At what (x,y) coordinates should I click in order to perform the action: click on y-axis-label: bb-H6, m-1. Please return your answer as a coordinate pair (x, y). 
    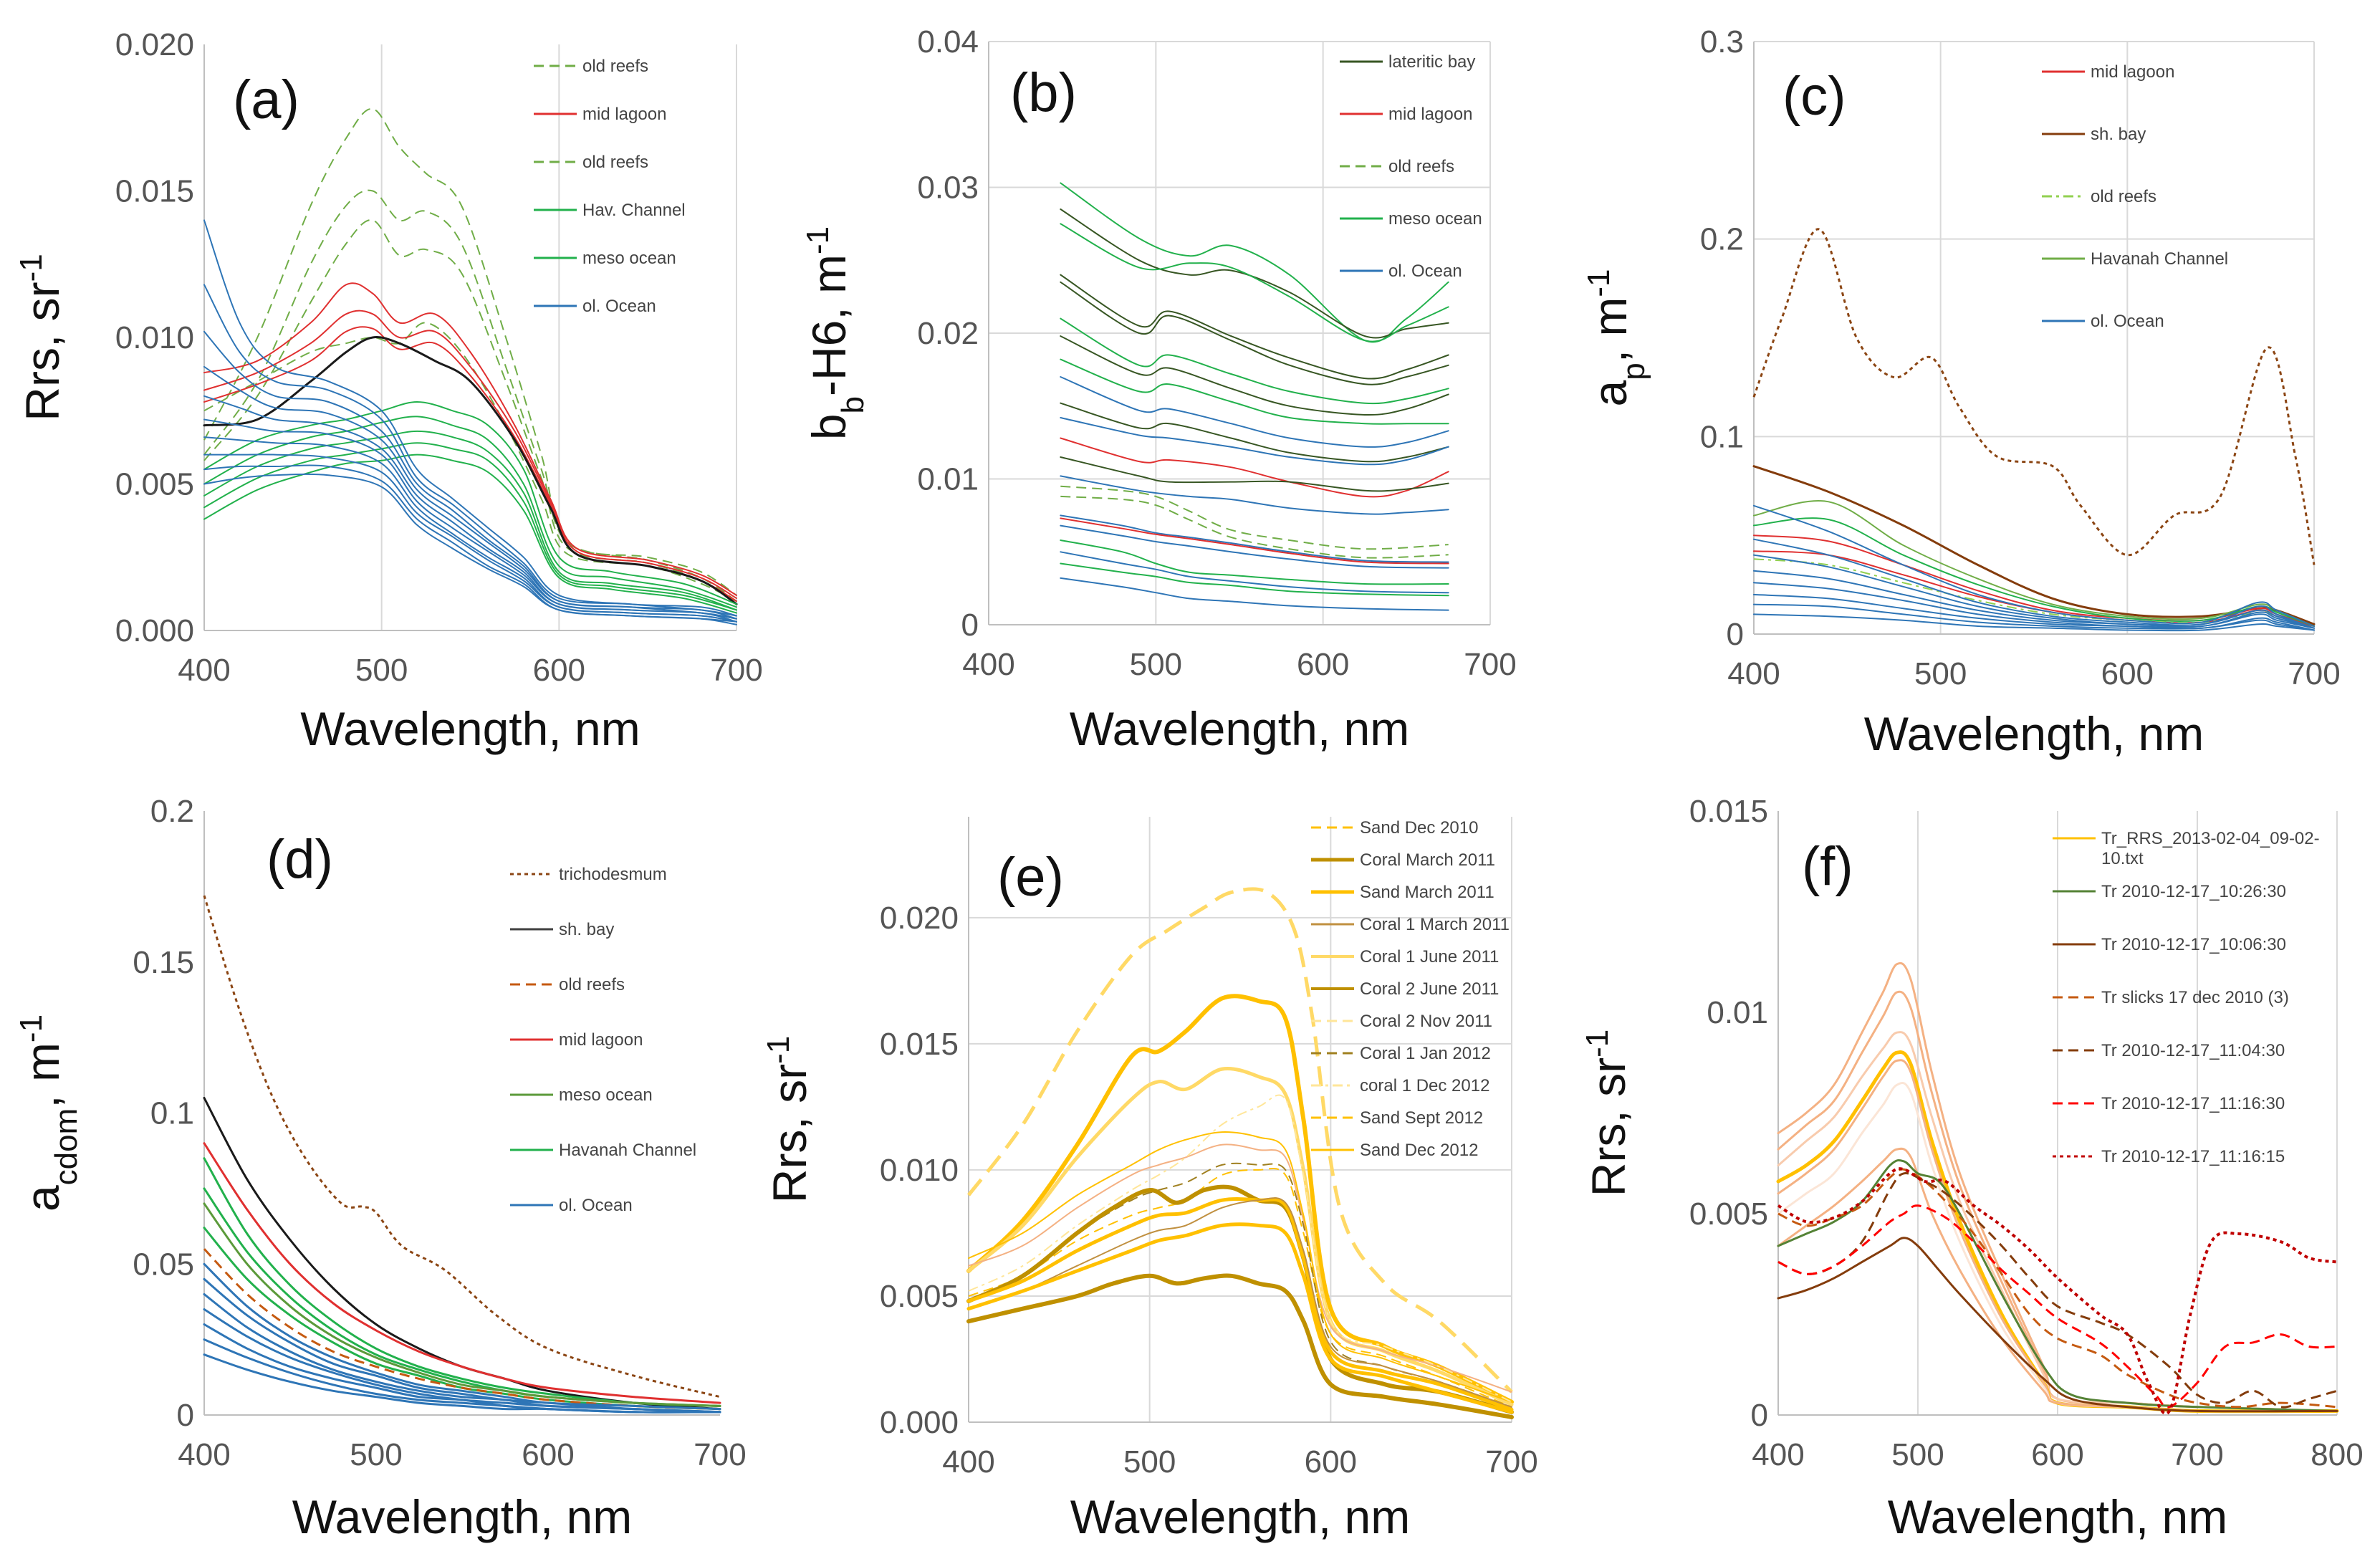
    Looking at the image, I should click on (835, 333).